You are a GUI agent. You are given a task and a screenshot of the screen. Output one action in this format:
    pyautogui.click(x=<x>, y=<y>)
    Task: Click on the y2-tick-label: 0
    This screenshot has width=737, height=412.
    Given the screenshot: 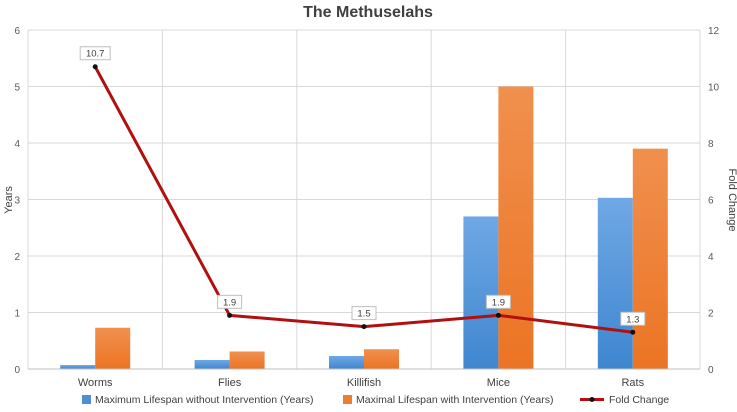 What is the action you would take?
    pyautogui.click(x=711, y=370)
    